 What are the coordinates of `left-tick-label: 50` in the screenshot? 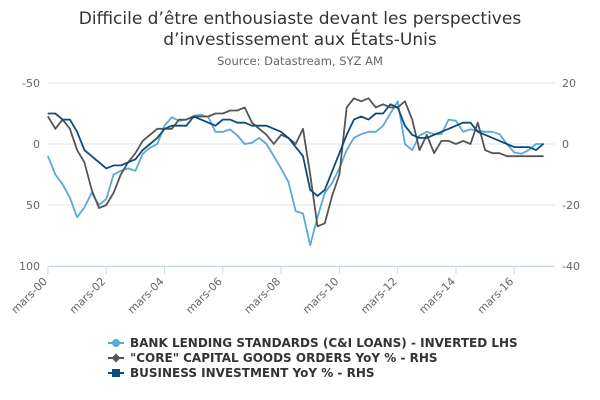 It's located at (33, 205).